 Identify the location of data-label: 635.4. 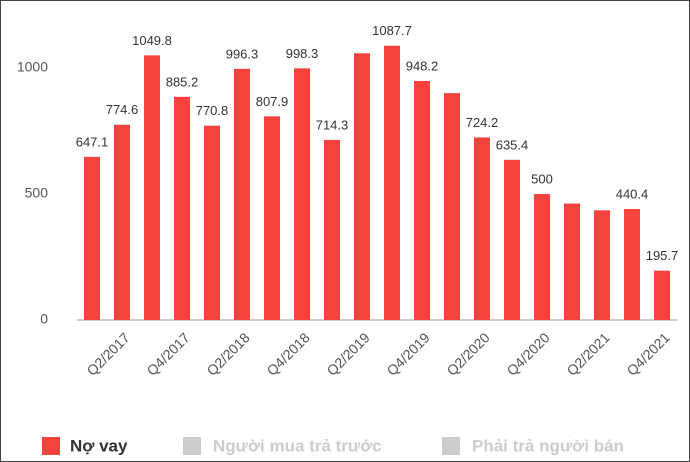
(512, 144).